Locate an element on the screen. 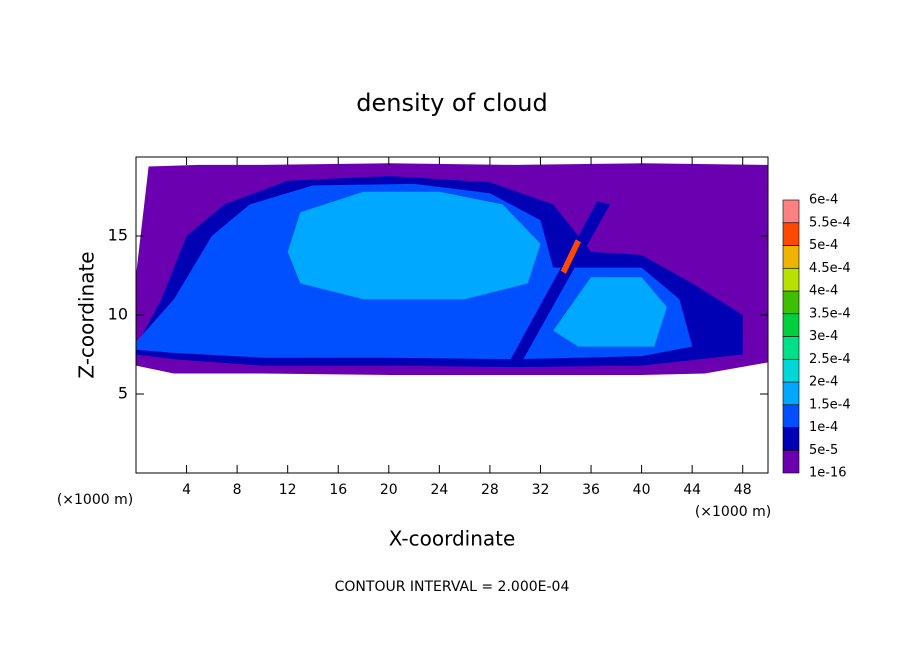 The width and height of the screenshot is (904, 658). annotation: CONTOUR INTERVAL = 2.000E-04 is located at coordinates (452, 587).